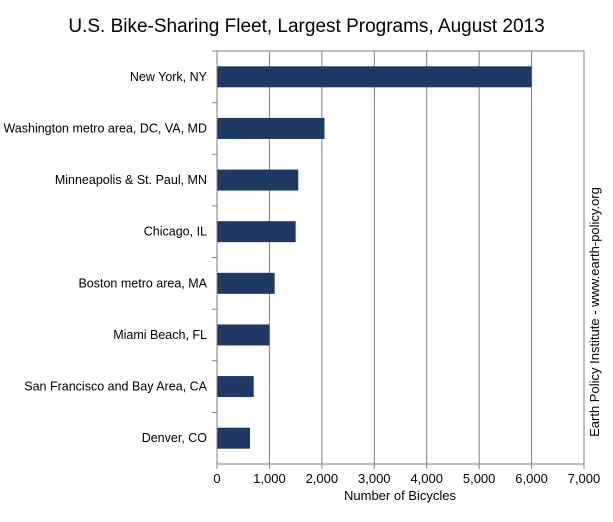 The width and height of the screenshot is (613, 522). I want to click on x-axis-title: Number of Bicycles, so click(400, 495).